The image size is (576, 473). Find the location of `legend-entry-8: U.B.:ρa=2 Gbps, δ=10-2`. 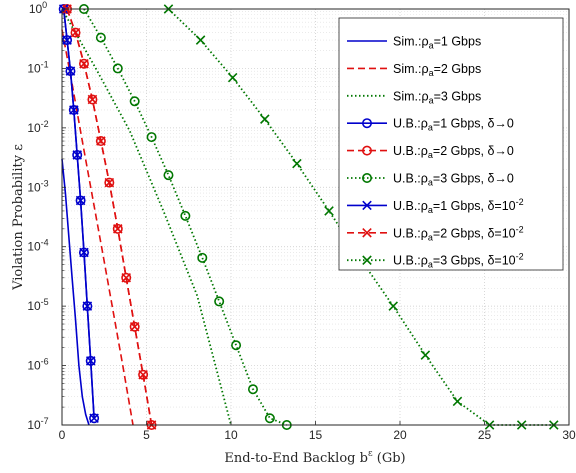

legend-entry-8: U.B.:ρa=2 Gbps, δ=10-2 is located at coordinates (435, 233).